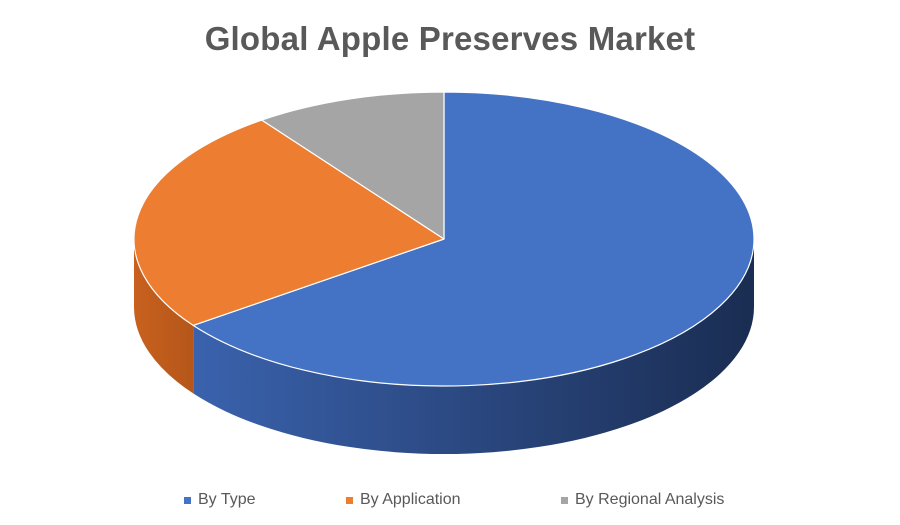  What do you see at coordinates (650, 499) in the screenshot?
I see `legend-label-by-regional-analysis: By Regional Analysis` at bounding box center [650, 499].